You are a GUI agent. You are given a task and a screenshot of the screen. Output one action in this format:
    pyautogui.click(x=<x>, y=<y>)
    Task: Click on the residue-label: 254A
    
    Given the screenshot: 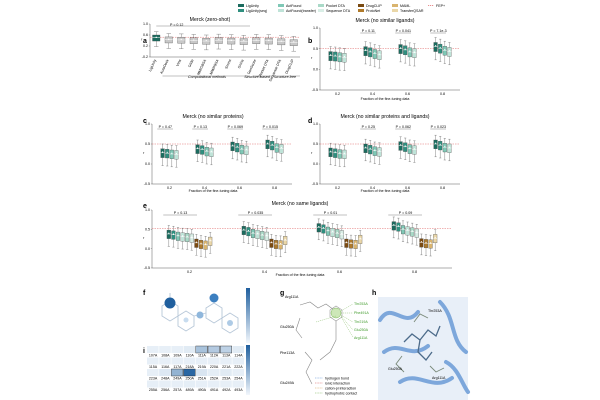 What is the action you would take?
    pyautogui.click(x=238, y=379)
    